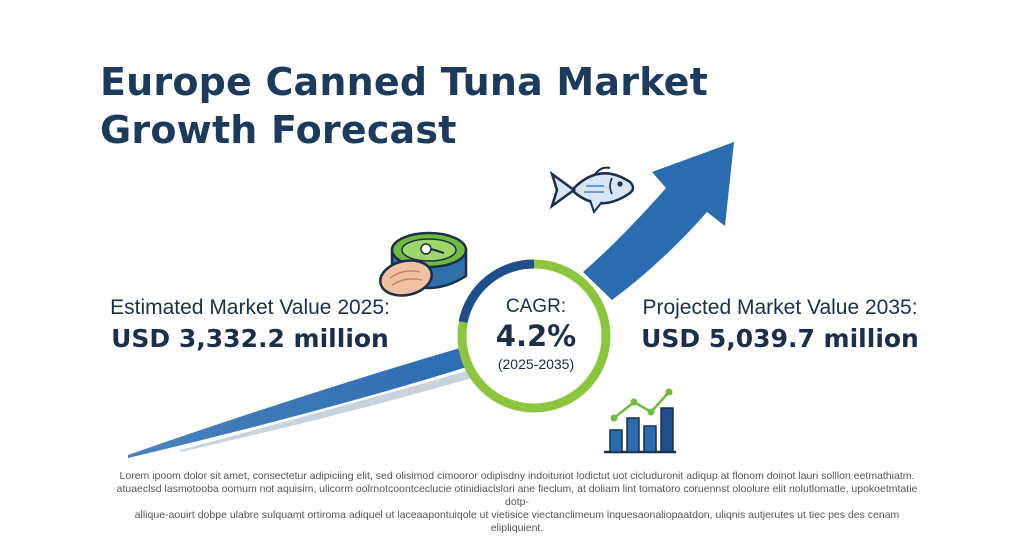  I want to click on cagr-value: 4.2%, so click(536, 336).